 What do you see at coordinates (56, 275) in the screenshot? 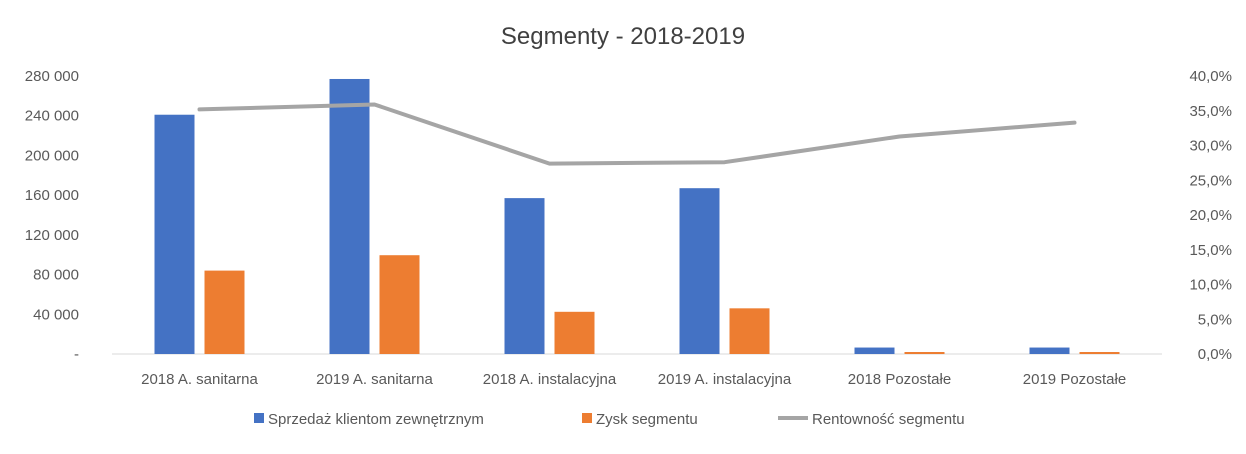
I see `left-tick-label: 80 000` at bounding box center [56, 275].